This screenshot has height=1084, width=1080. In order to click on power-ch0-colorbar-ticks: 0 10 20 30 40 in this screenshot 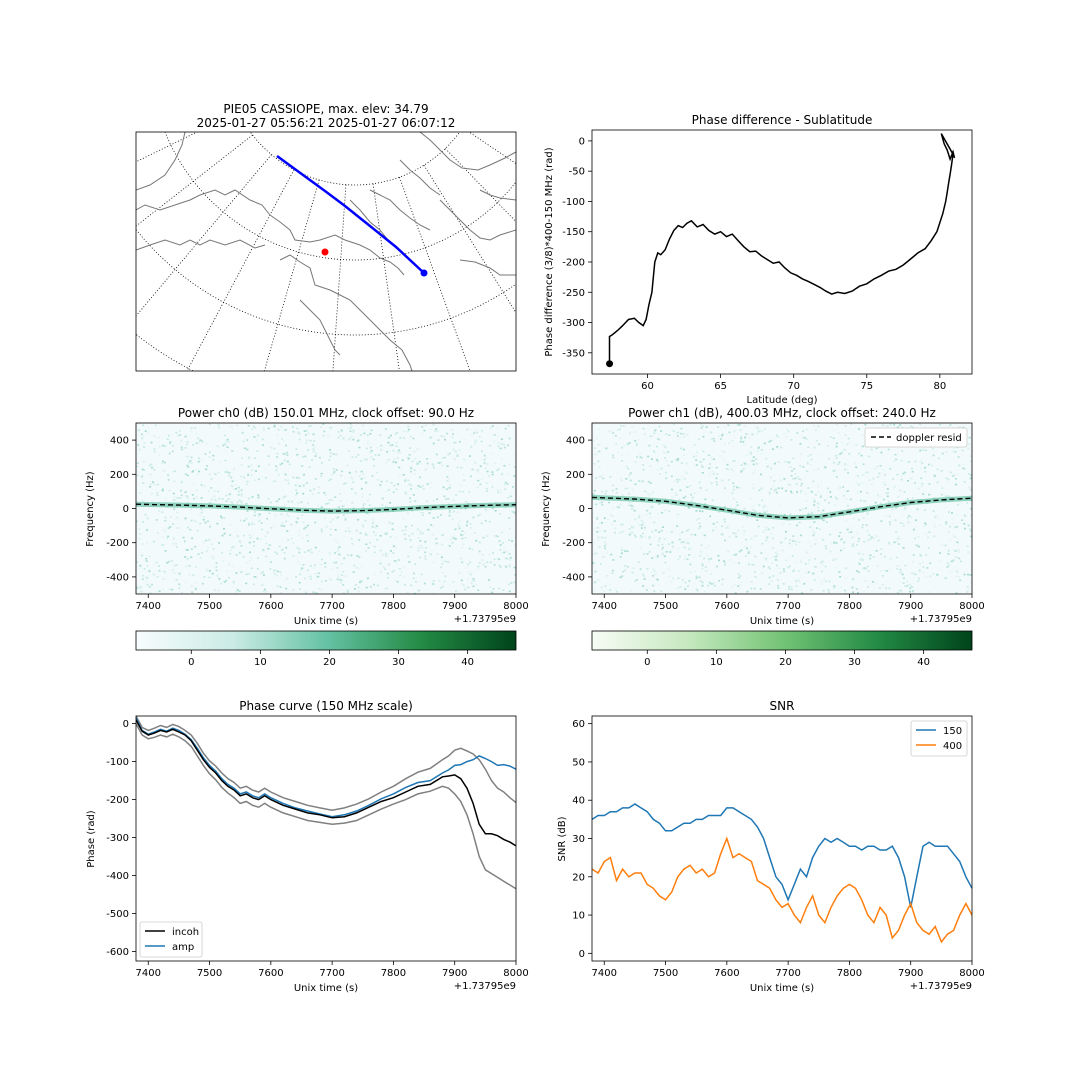, I will do `click(331, 659)`.